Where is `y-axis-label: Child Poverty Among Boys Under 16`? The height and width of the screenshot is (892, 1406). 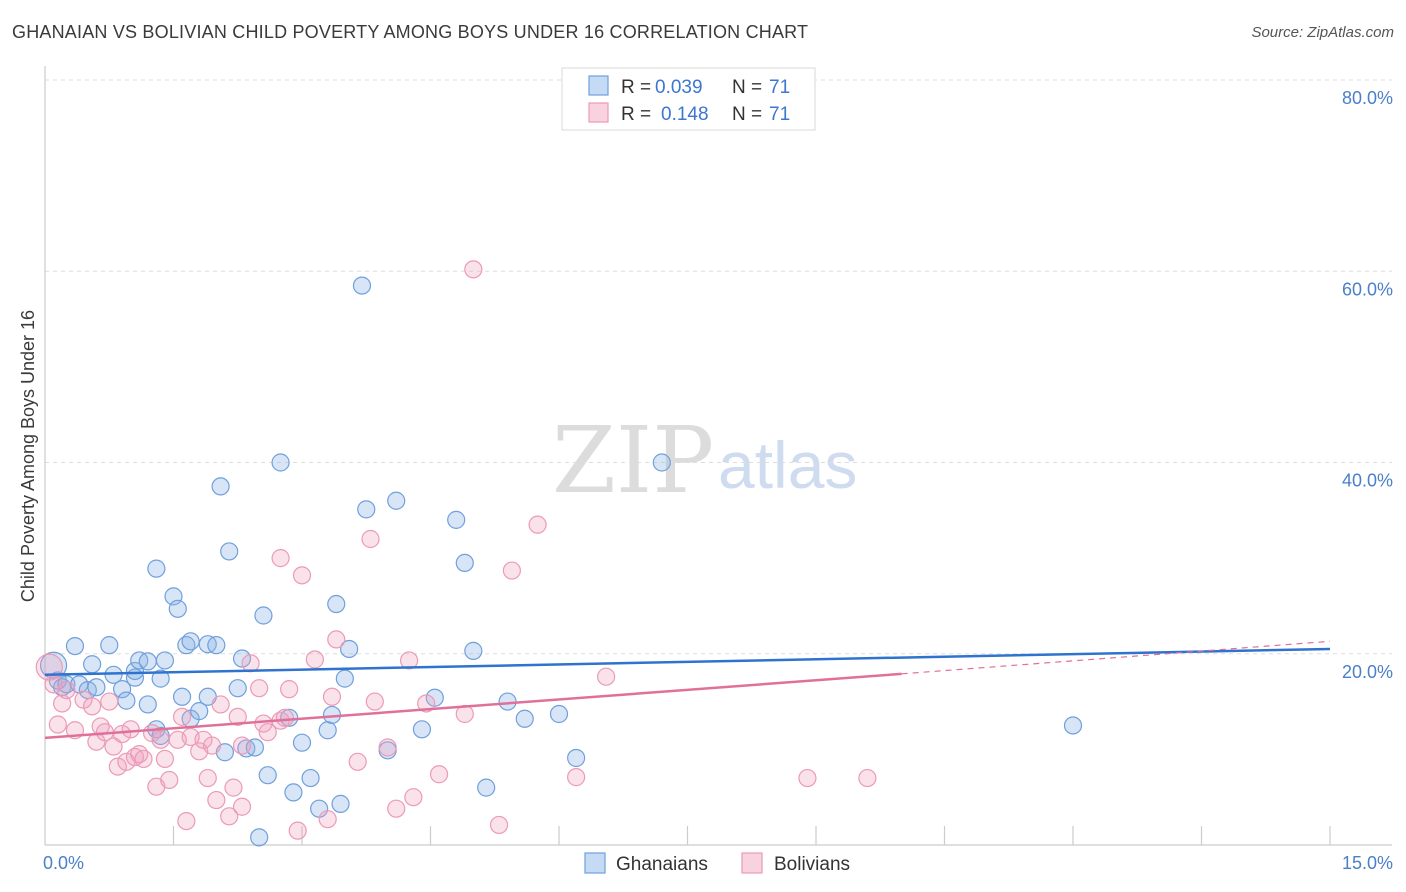 y-axis-label: Child Poverty Among Boys Under 16 is located at coordinates (28, 456).